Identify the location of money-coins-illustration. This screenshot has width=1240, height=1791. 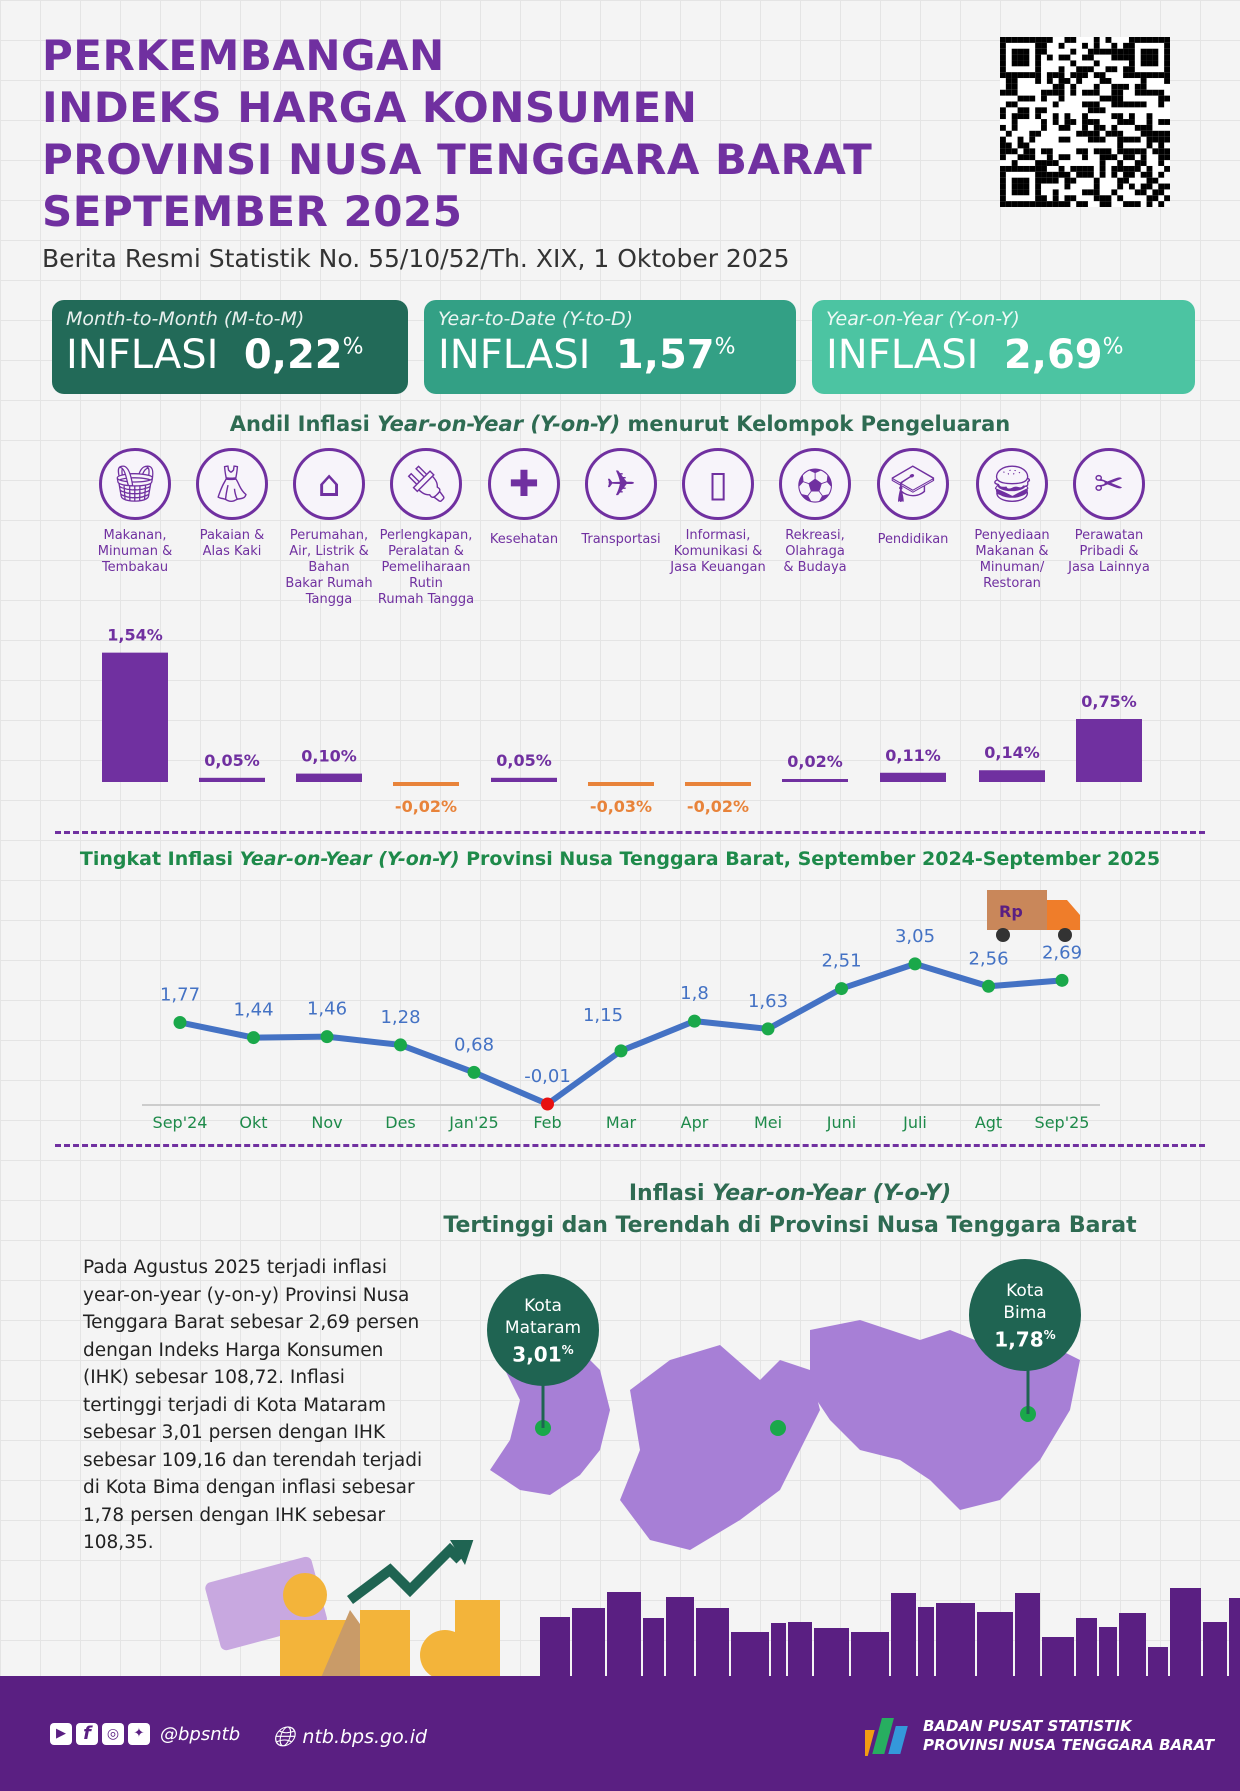
(352, 1610).